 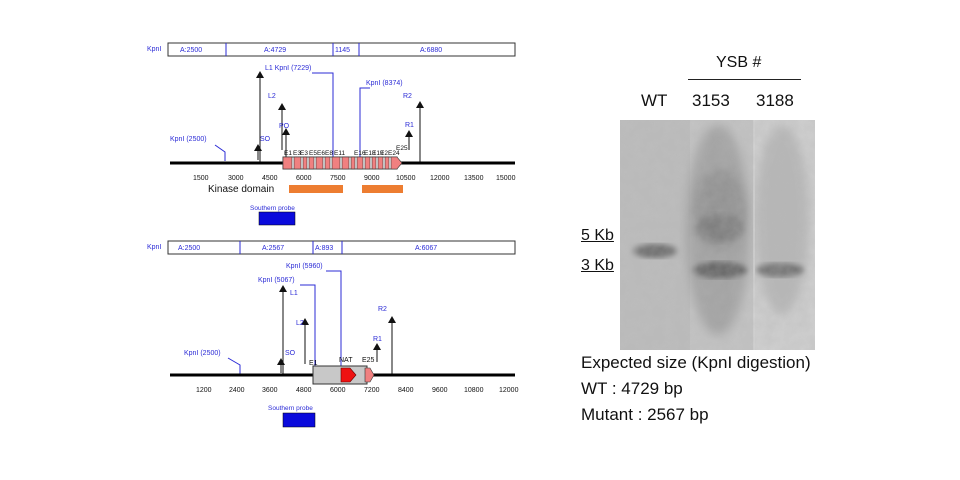 I want to click on nat-cassette, so click(x=348, y=375).